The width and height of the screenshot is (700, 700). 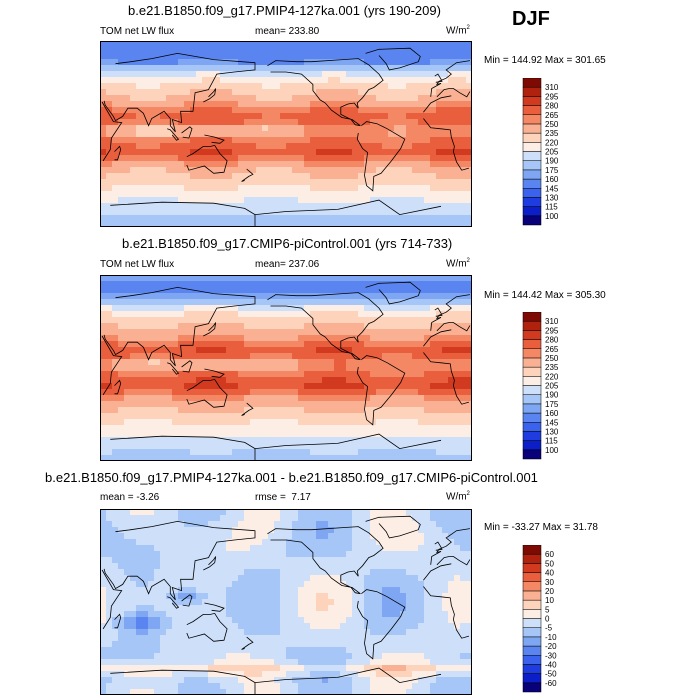 I want to click on panel2-cbar-level-label: 235, so click(x=552, y=367).